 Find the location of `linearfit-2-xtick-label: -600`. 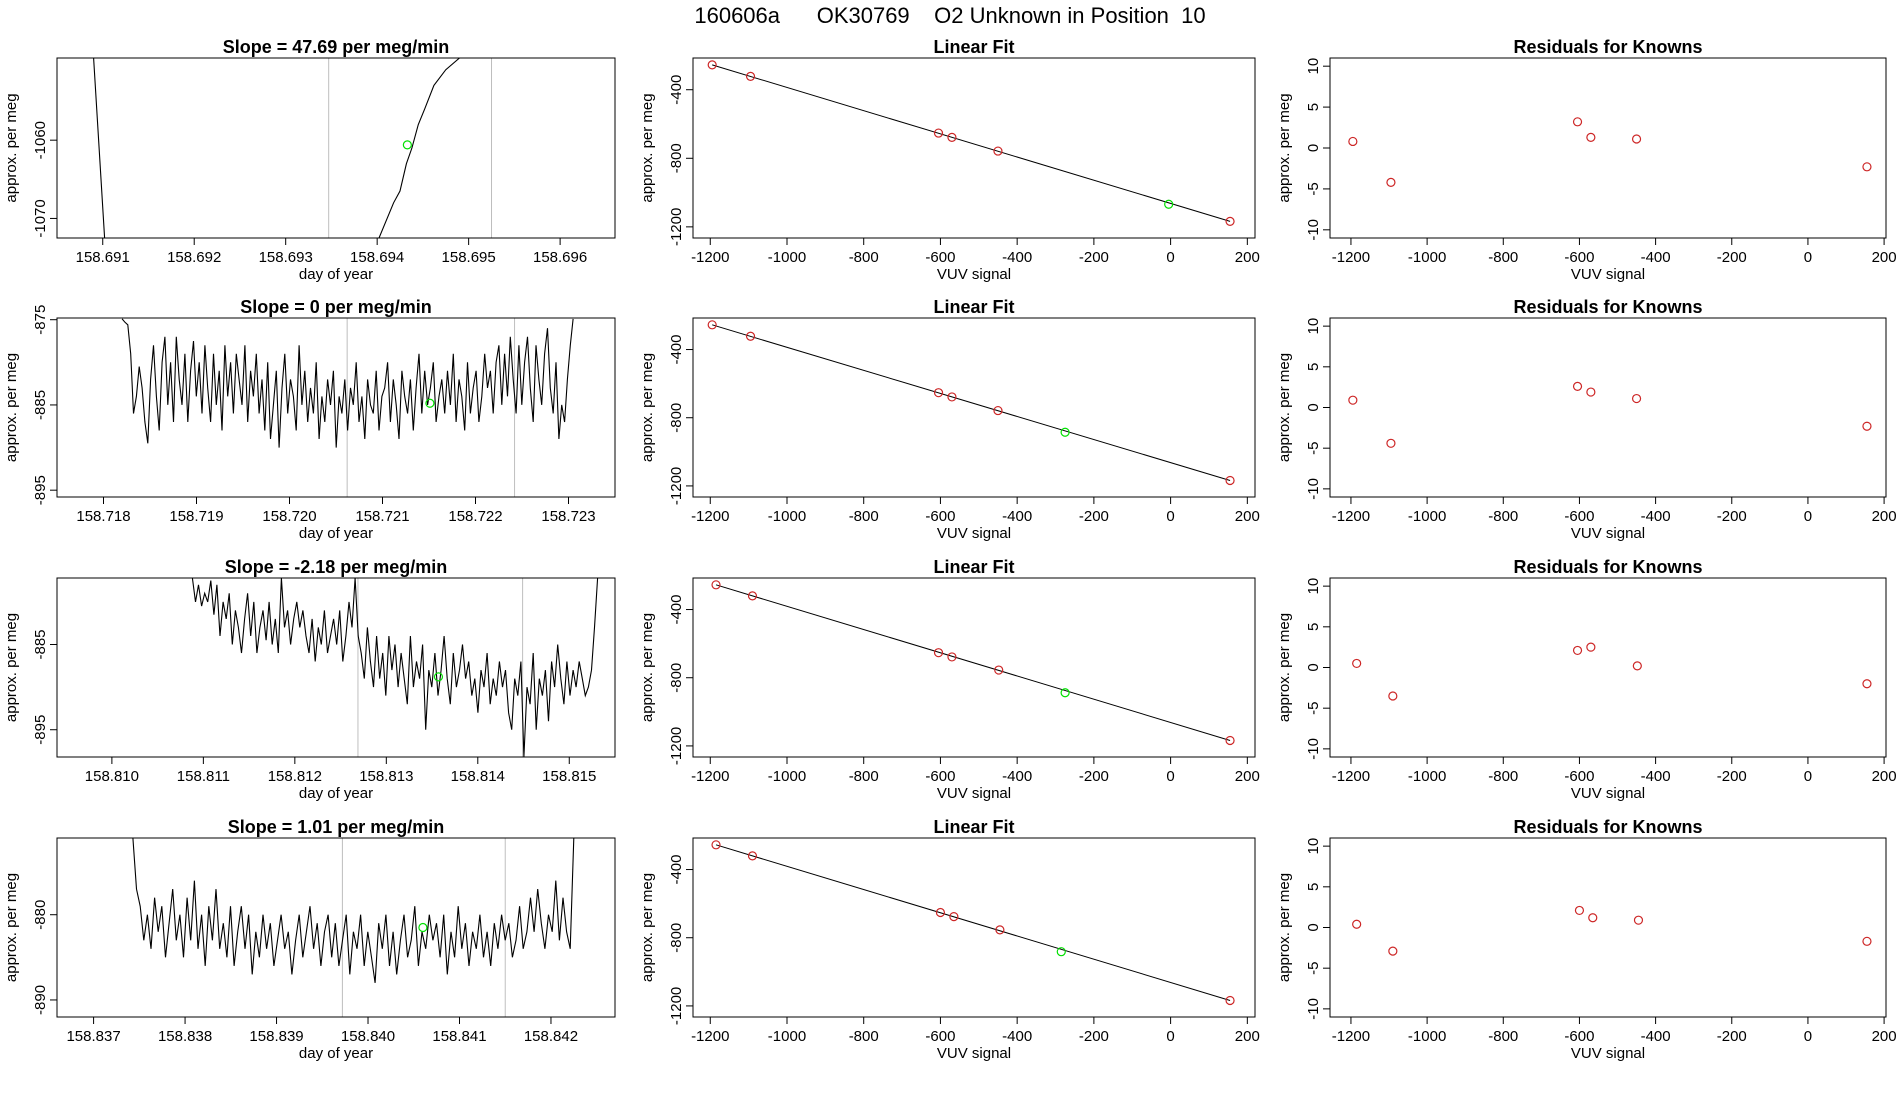

linearfit-2-xtick-label: -600 is located at coordinates (940, 516).